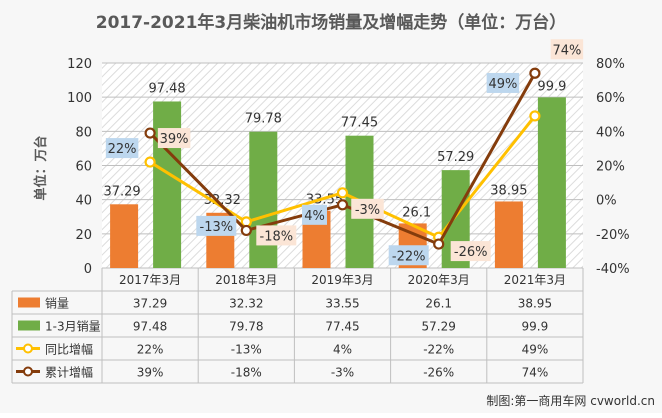  I want to click on line-value-label: -22%, so click(409, 256).